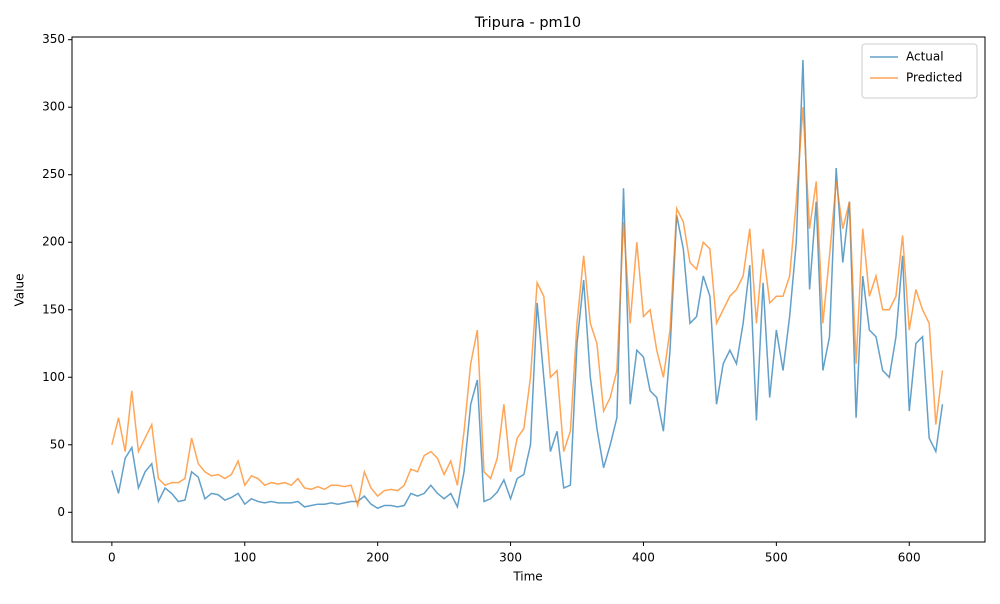 Image resolution: width=1000 pixels, height=604 pixels. What do you see at coordinates (776, 558) in the screenshot?
I see `x-tick-label: 500` at bounding box center [776, 558].